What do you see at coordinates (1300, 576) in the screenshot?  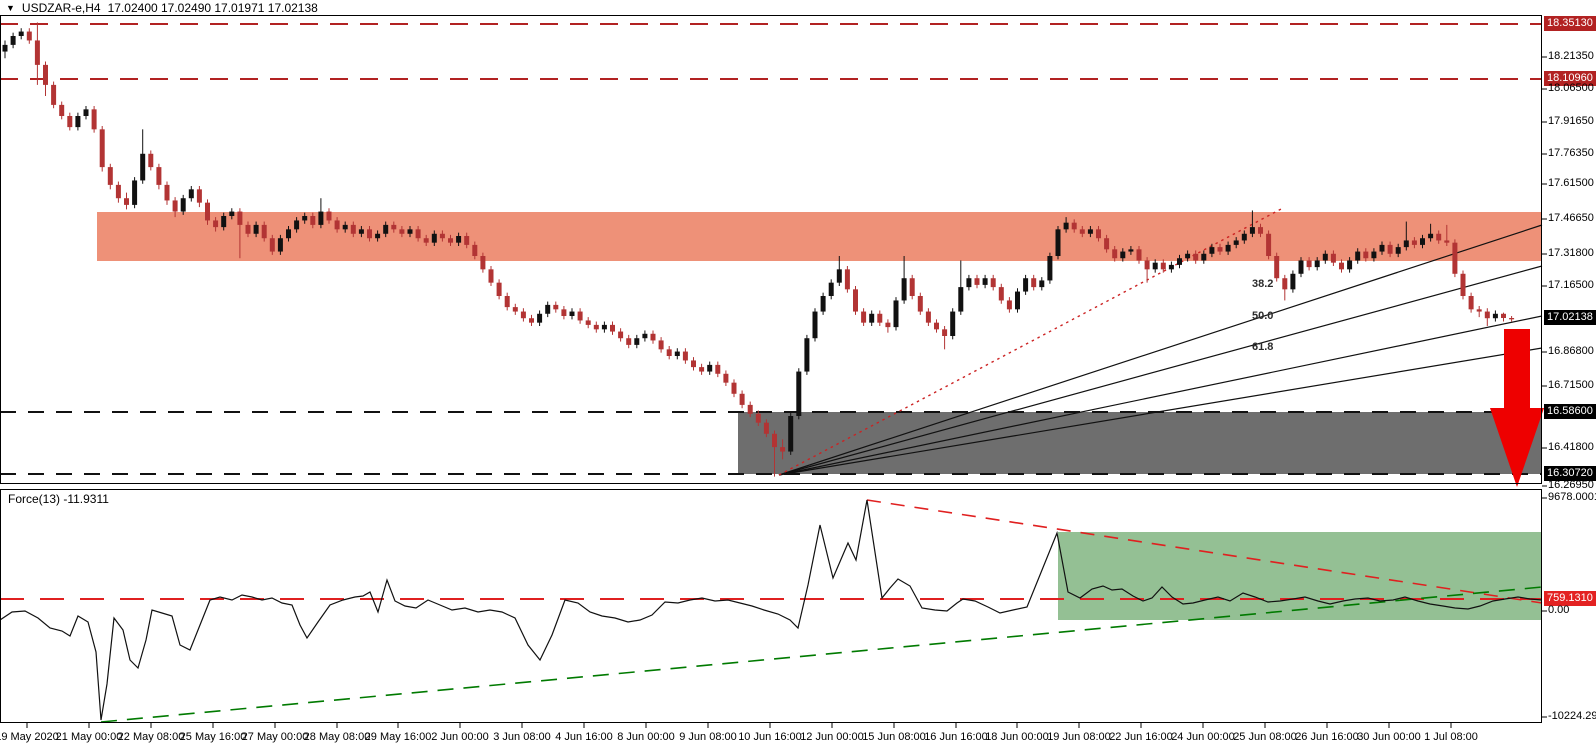 I see `indicator-green-zone-rect` at bounding box center [1300, 576].